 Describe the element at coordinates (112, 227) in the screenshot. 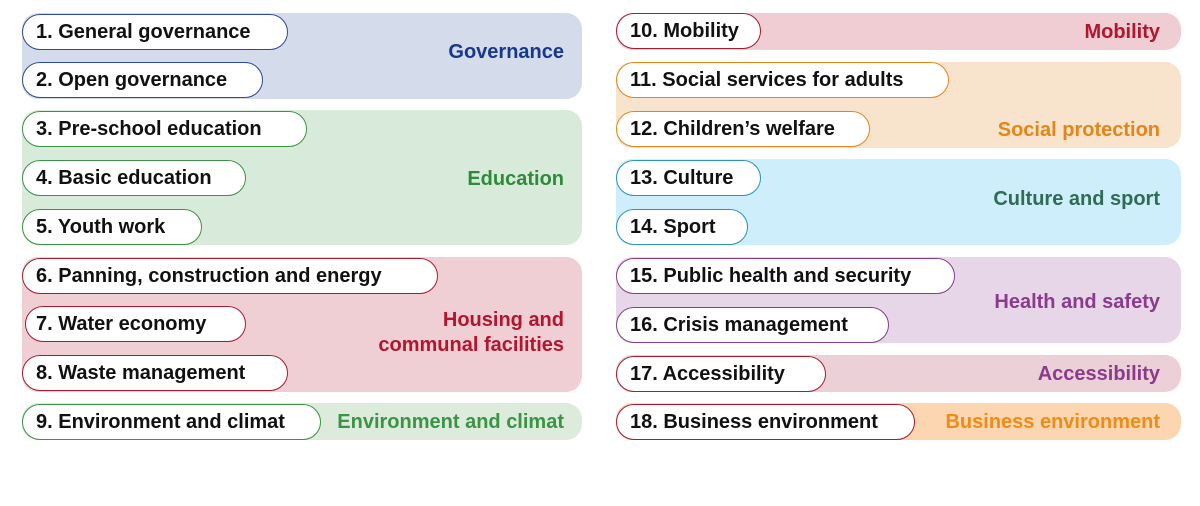

I see `item-youth-work: 5. Youth work` at that location.